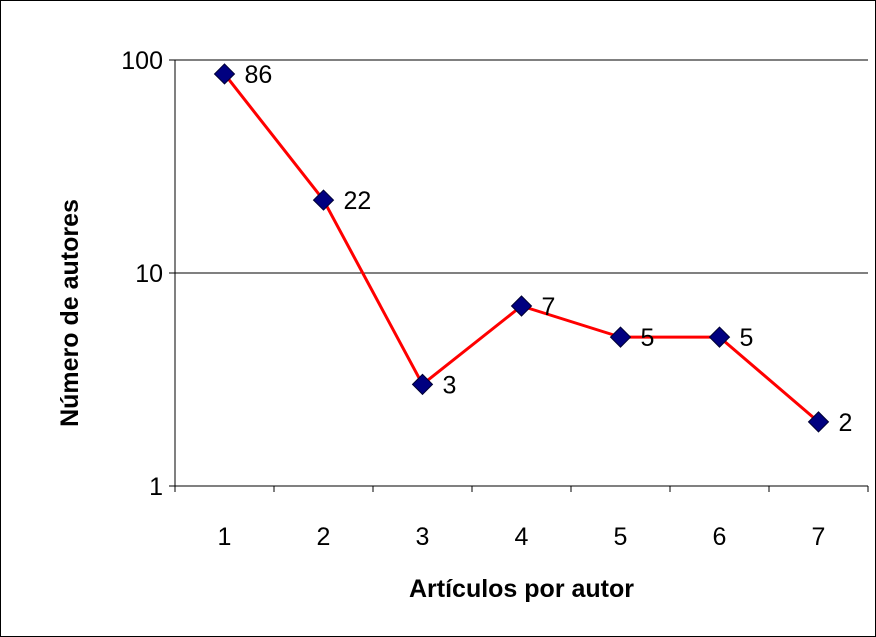 Image resolution: width=876 pixels, height=637 pixels. What do you see at coordinates (720, 537) in the screenshot?
I see `x-tick-label: 6` at bounding box center [720, 537].